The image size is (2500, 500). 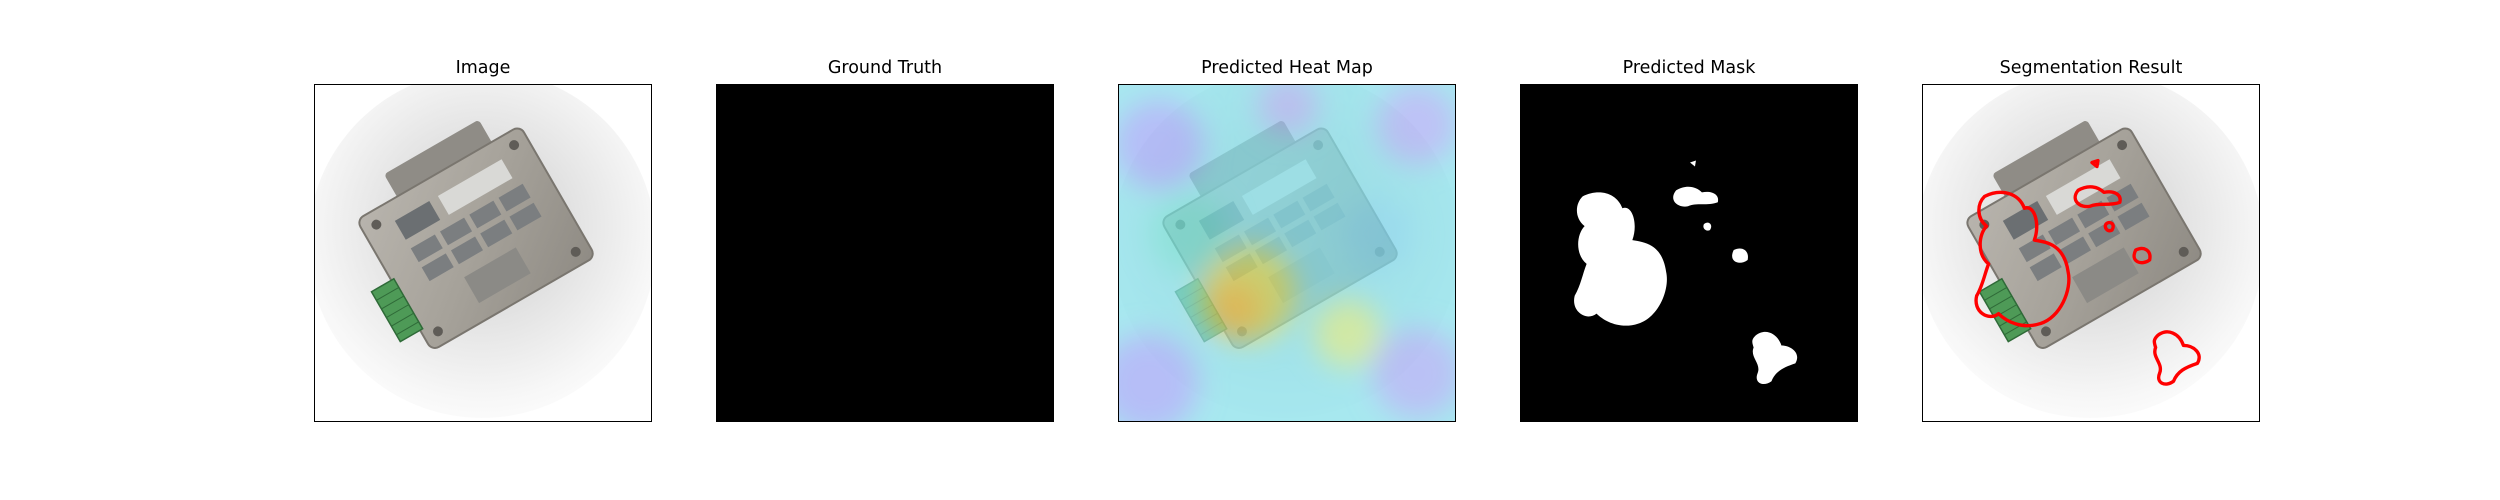 I want to click on ground-truth-frame, so click(x=885, y=253).